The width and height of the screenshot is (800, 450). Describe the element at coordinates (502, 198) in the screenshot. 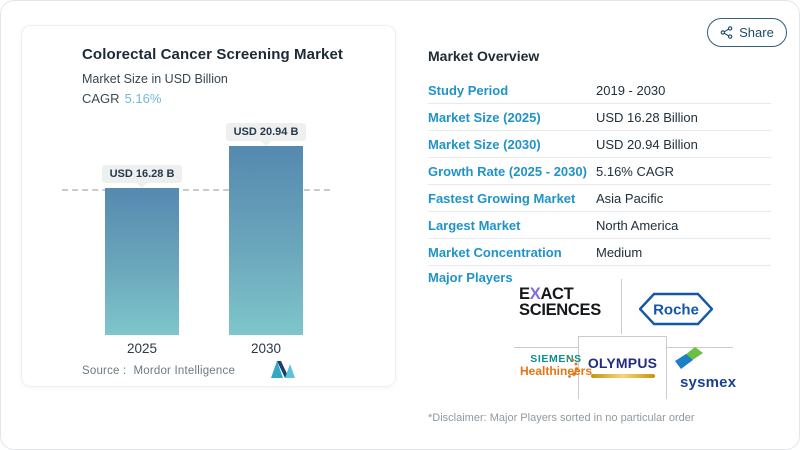

I see `row-label: Fastest Growing Market` at that location.